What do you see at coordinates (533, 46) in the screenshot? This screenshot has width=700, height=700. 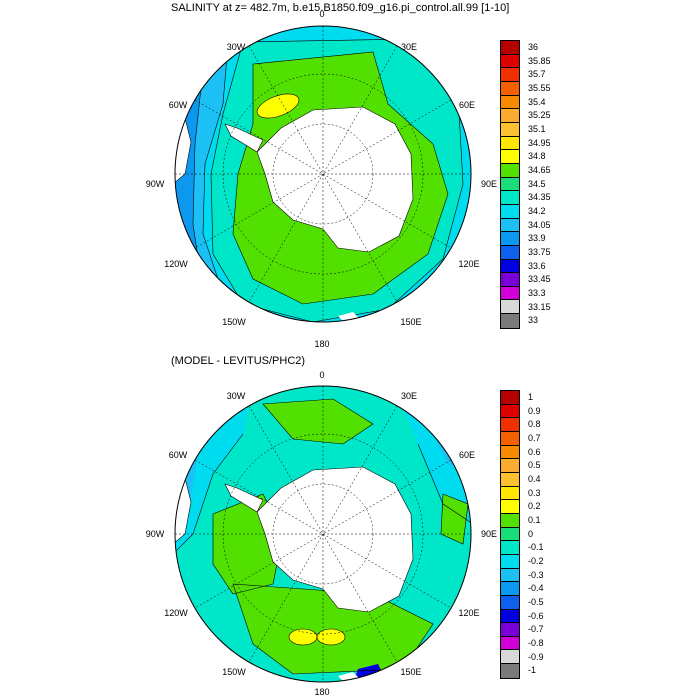 I see `colorbar-tick-label: 36` at bounding box center [533, 46].